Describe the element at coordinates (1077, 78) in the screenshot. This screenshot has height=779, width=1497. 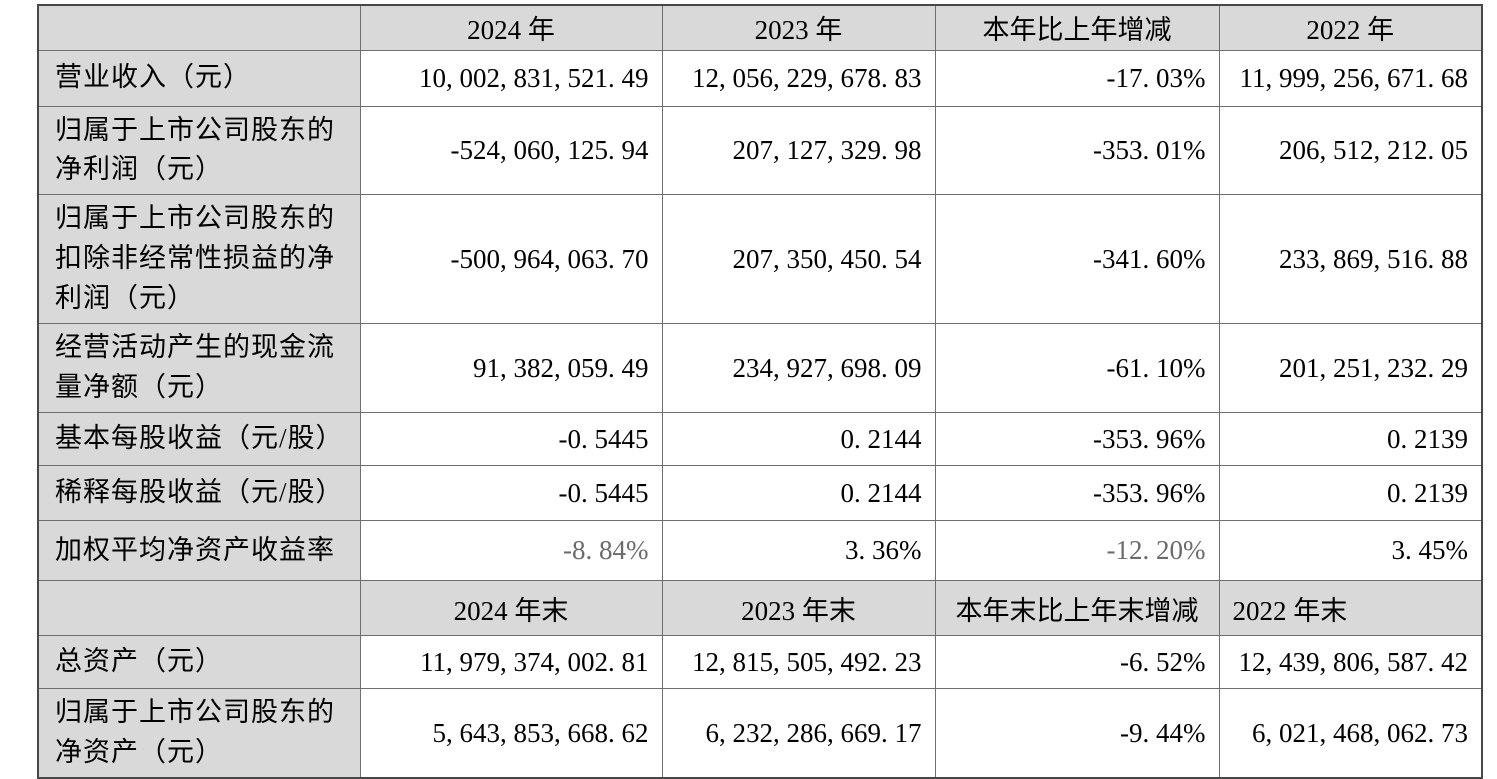
I see `revenue-change: -17. 03%` at that location.